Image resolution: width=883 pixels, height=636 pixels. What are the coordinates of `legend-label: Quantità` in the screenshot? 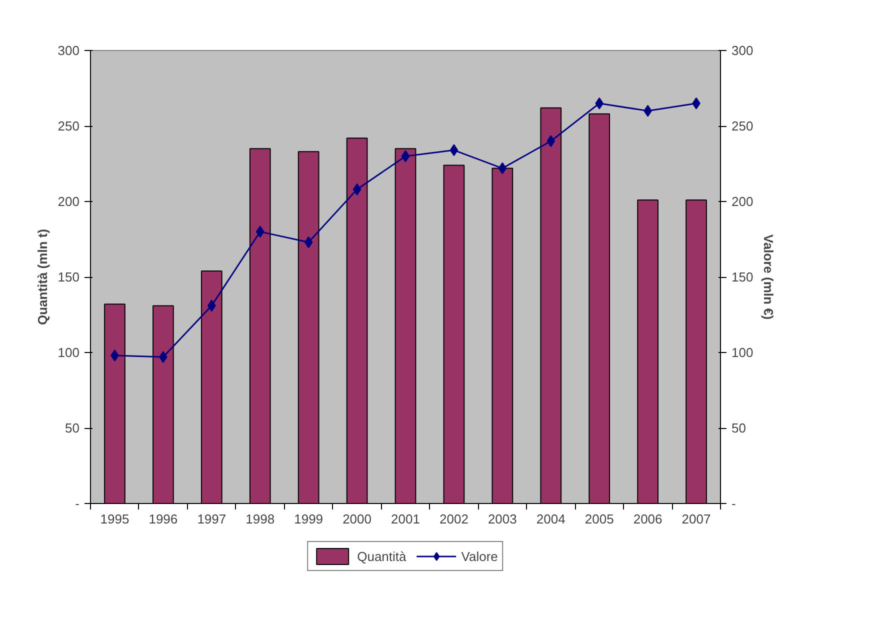 It's located at (381, 556).